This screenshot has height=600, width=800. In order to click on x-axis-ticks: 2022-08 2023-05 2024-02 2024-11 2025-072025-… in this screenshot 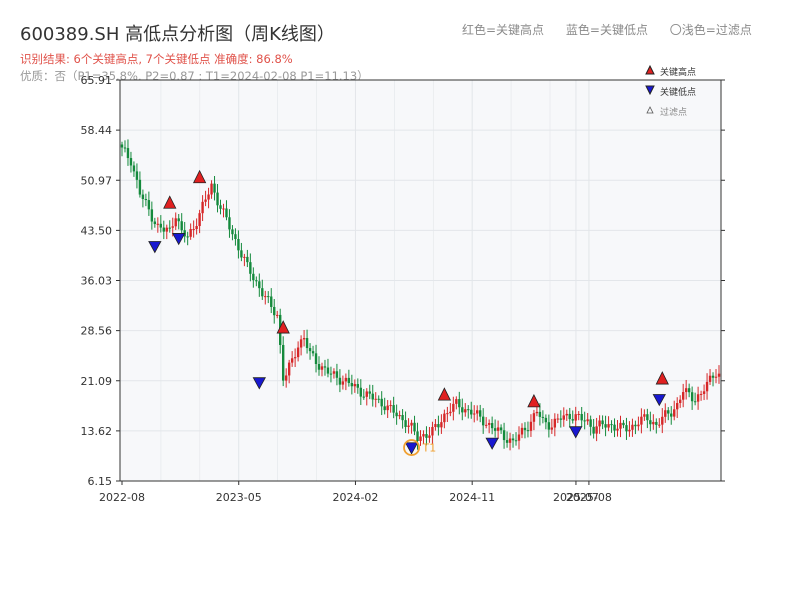, I will do `click(355, 492)`.